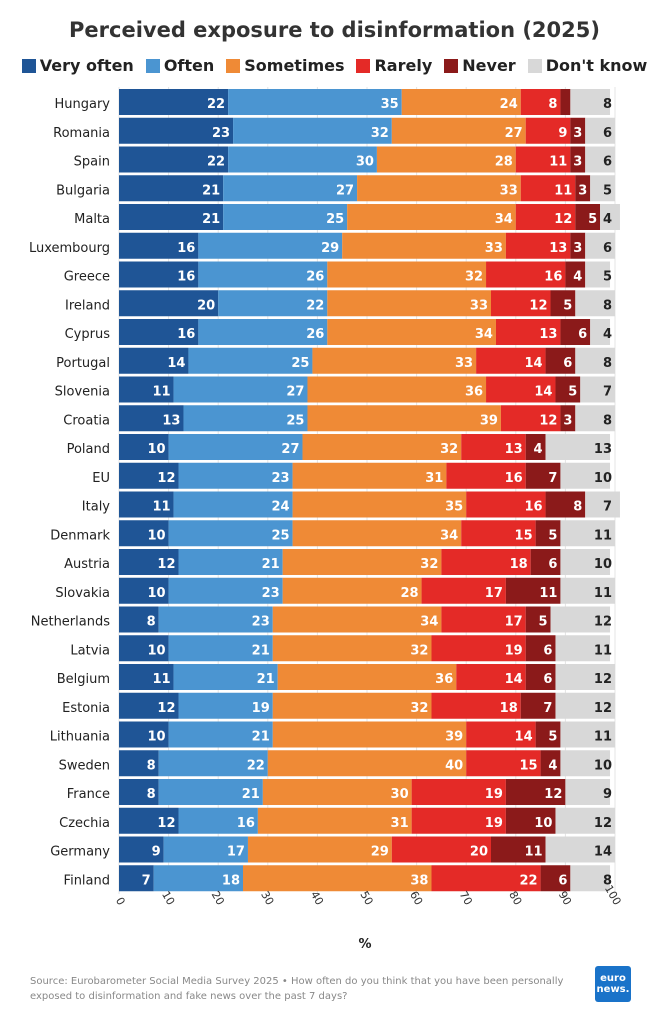  Describe the element at coordinates (206, 305) in the screenshot. I see `data-label: 20` at that location.